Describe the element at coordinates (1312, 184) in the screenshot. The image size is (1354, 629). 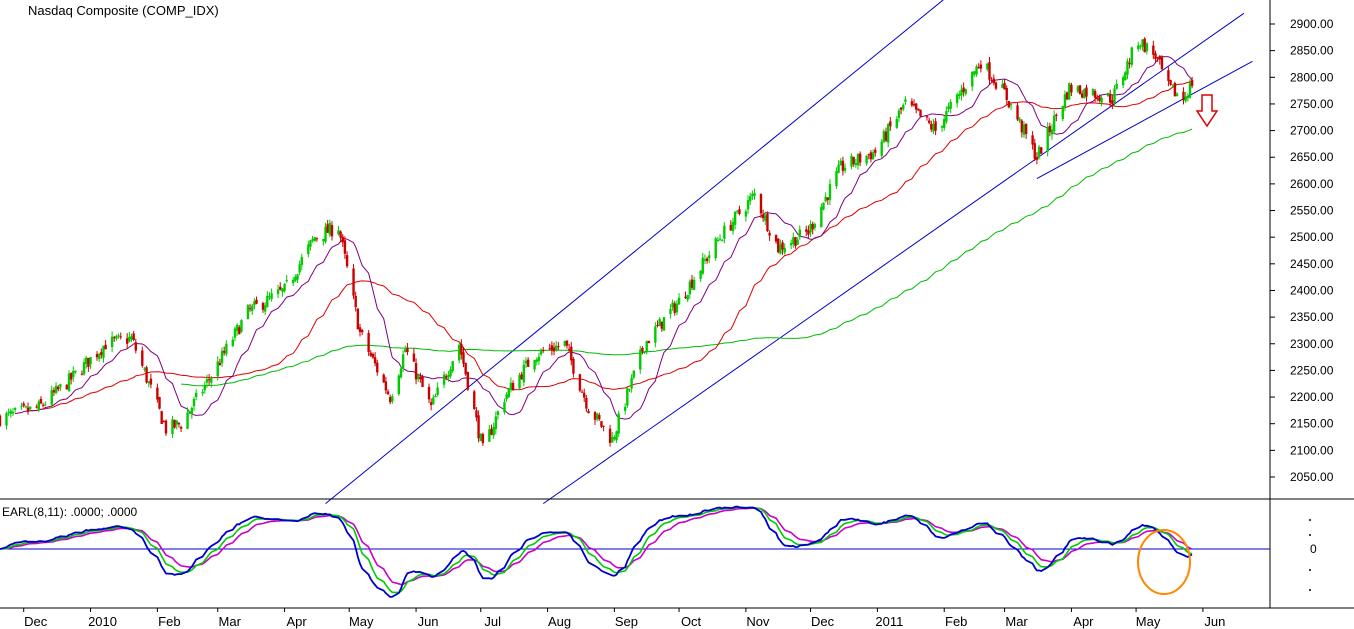
I see `y-tick-label: 2600.00` at that location.